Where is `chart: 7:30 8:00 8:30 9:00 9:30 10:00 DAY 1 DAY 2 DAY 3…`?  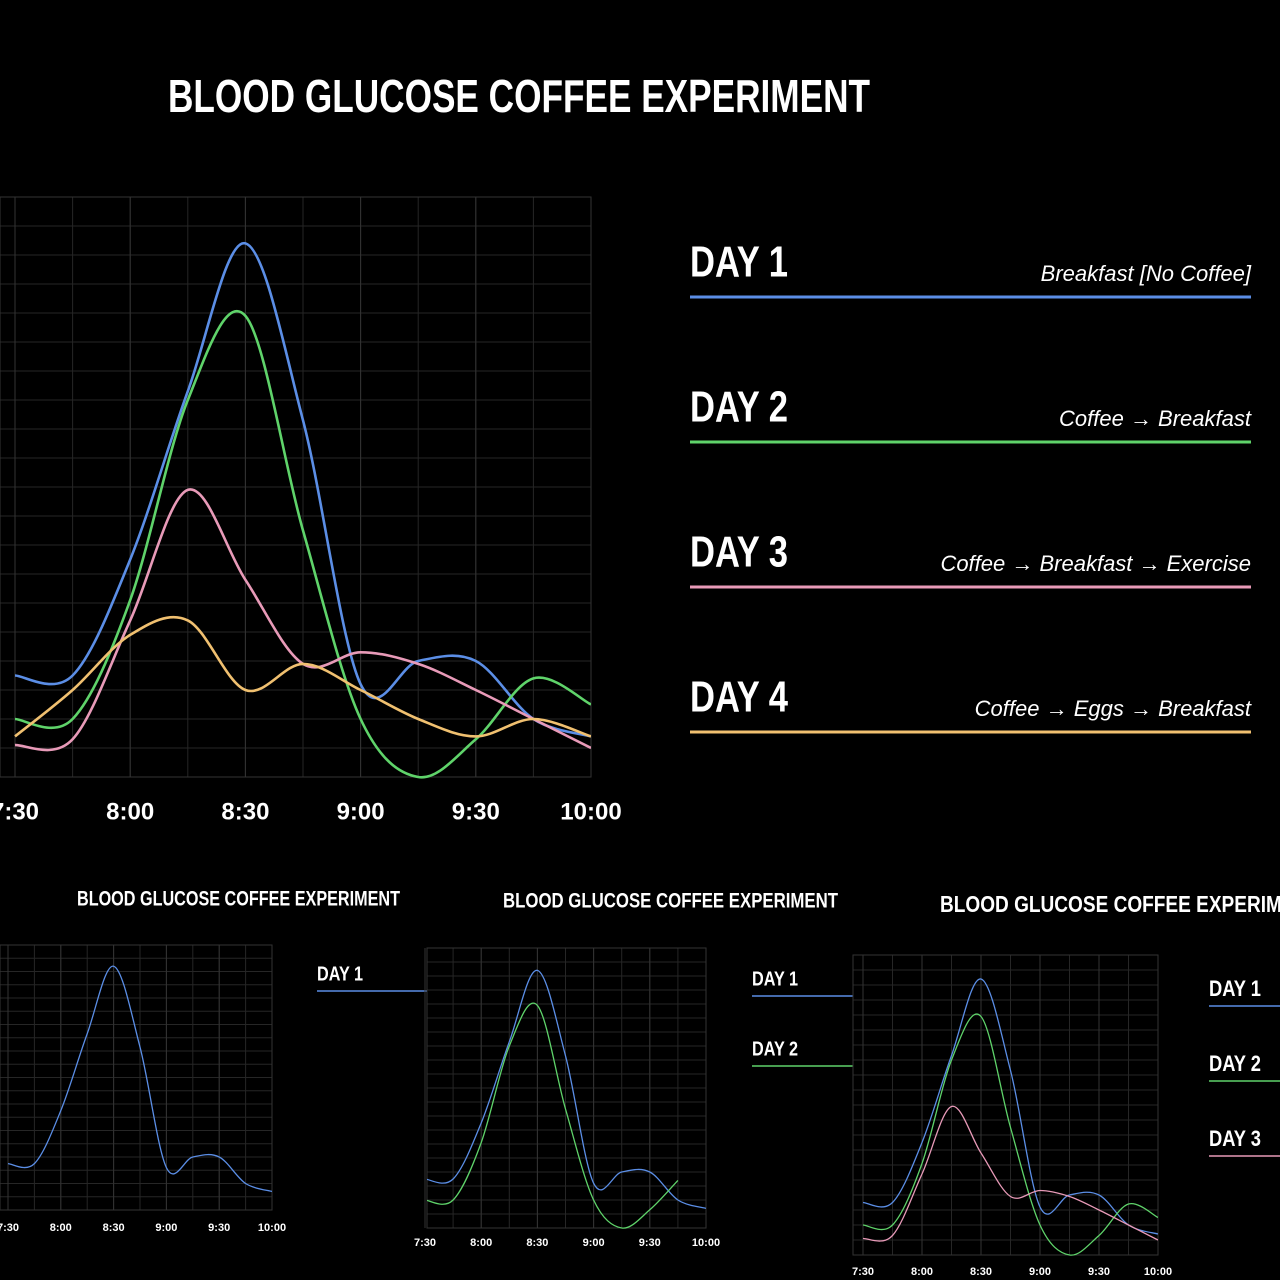 chart: 7:30 8:00 8:30 9:00 9:30 10:00 DAY 1 DAY 2 DAY 3… is located at coordinates (1066, 1084).